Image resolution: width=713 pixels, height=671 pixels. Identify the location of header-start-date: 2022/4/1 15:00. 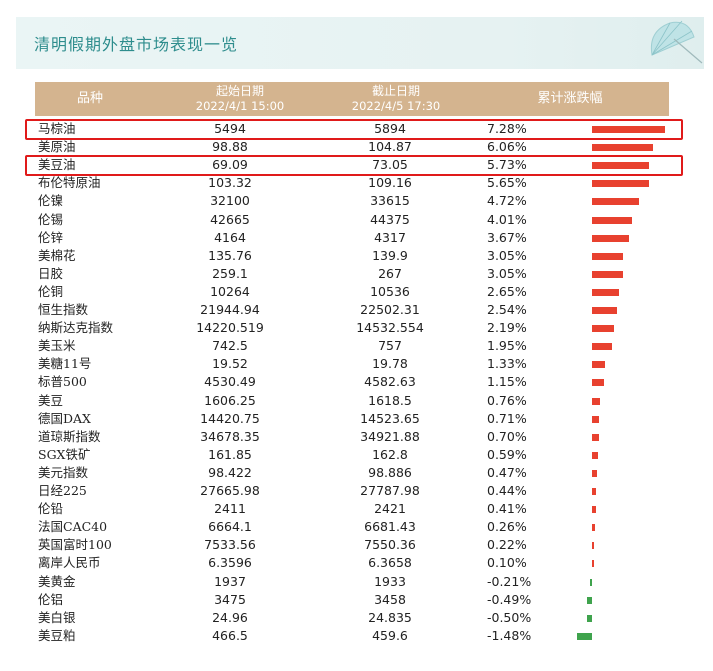
(240, 106).